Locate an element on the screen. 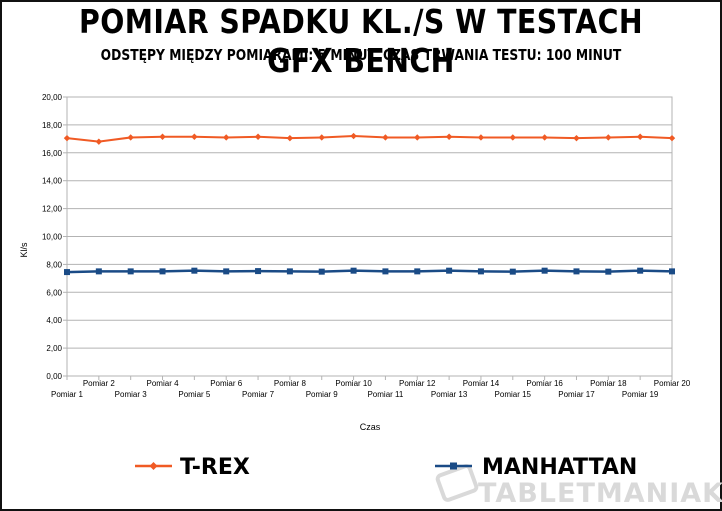 The height and width of the screenshot is (511, 722). watermark-tablet-icon is located at coordinates (457, 483).